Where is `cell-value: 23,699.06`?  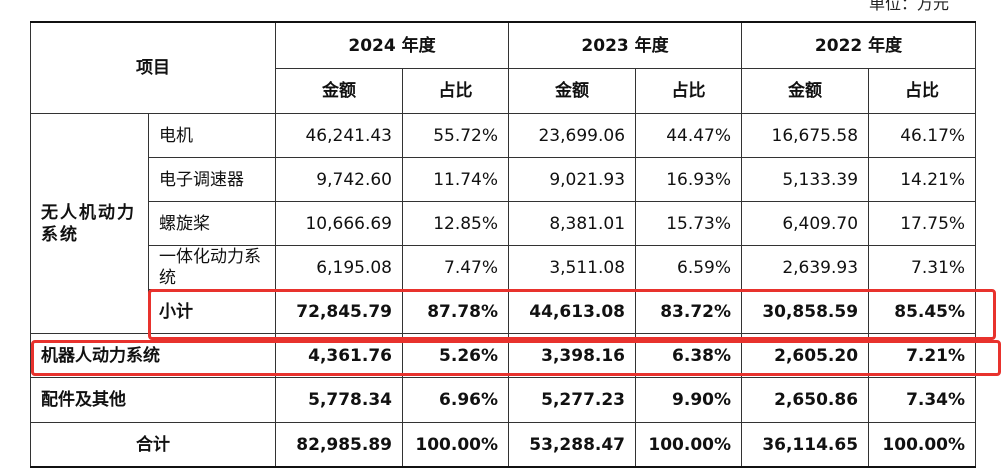 cell-value: 23,699.06 is located at coordinates (572, 135).